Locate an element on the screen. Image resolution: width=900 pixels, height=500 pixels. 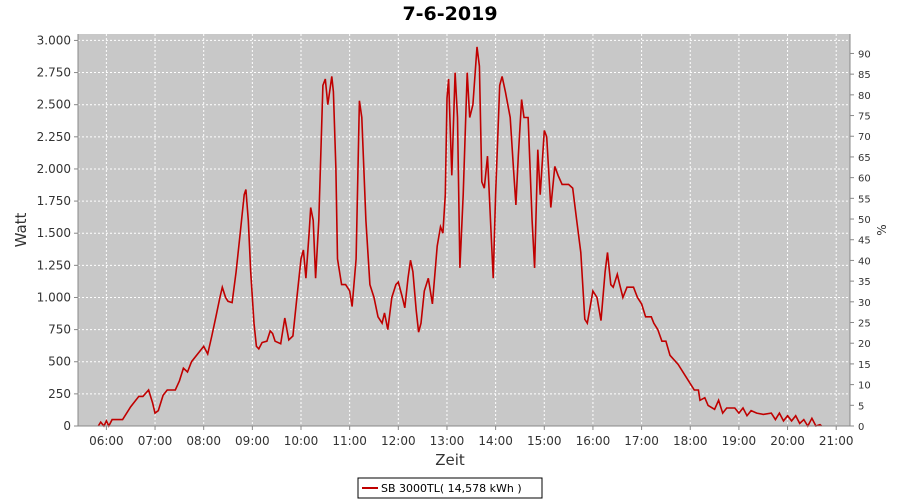
y-tick-label: 2.250 is located at coordinates (54, 137).